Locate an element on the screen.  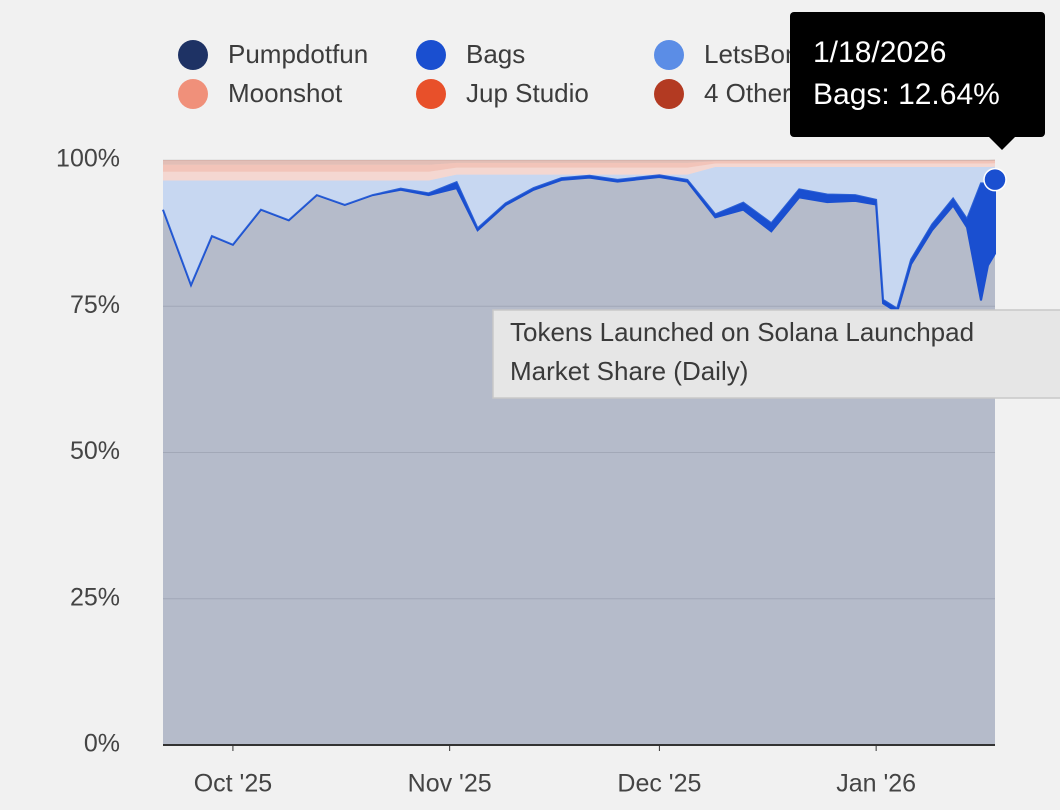
x-tick-label: Nov '25 is located at coordinates (450, 784).